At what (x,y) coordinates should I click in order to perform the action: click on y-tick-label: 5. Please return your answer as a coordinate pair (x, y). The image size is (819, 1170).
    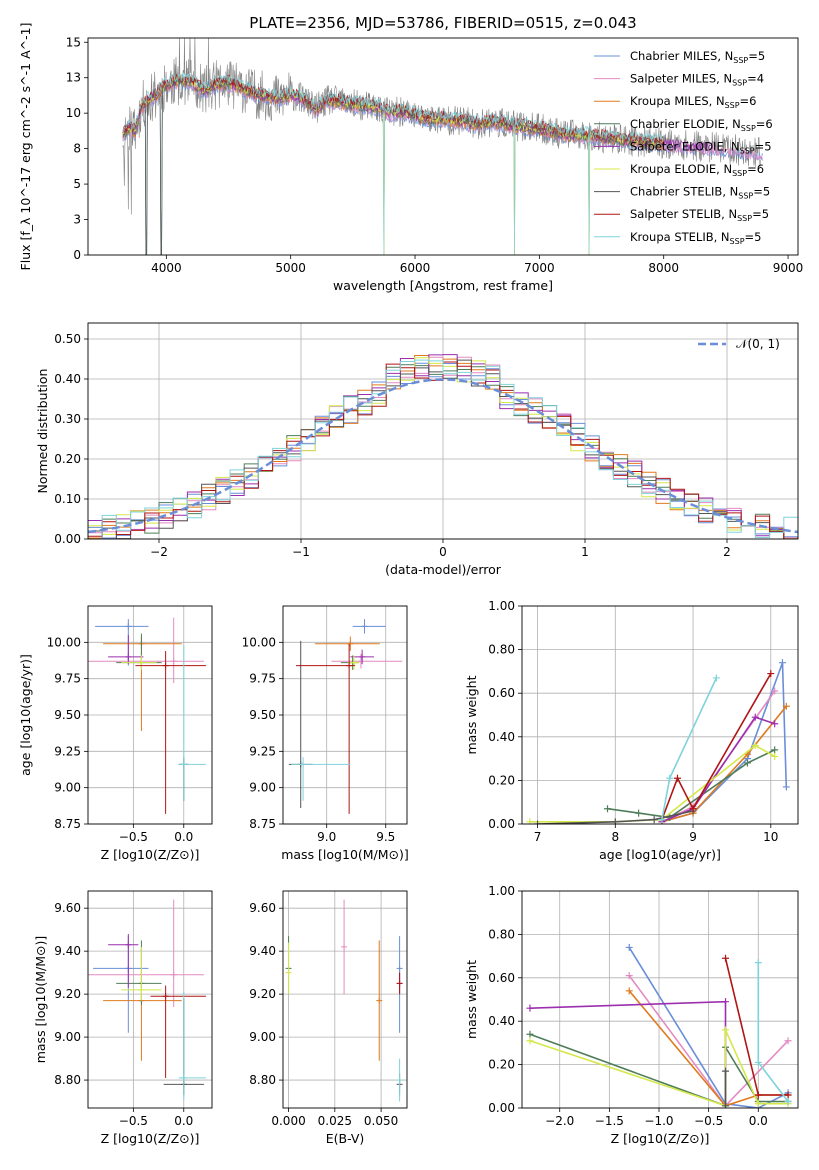
    Looking at the image, I should click on (77, 184).